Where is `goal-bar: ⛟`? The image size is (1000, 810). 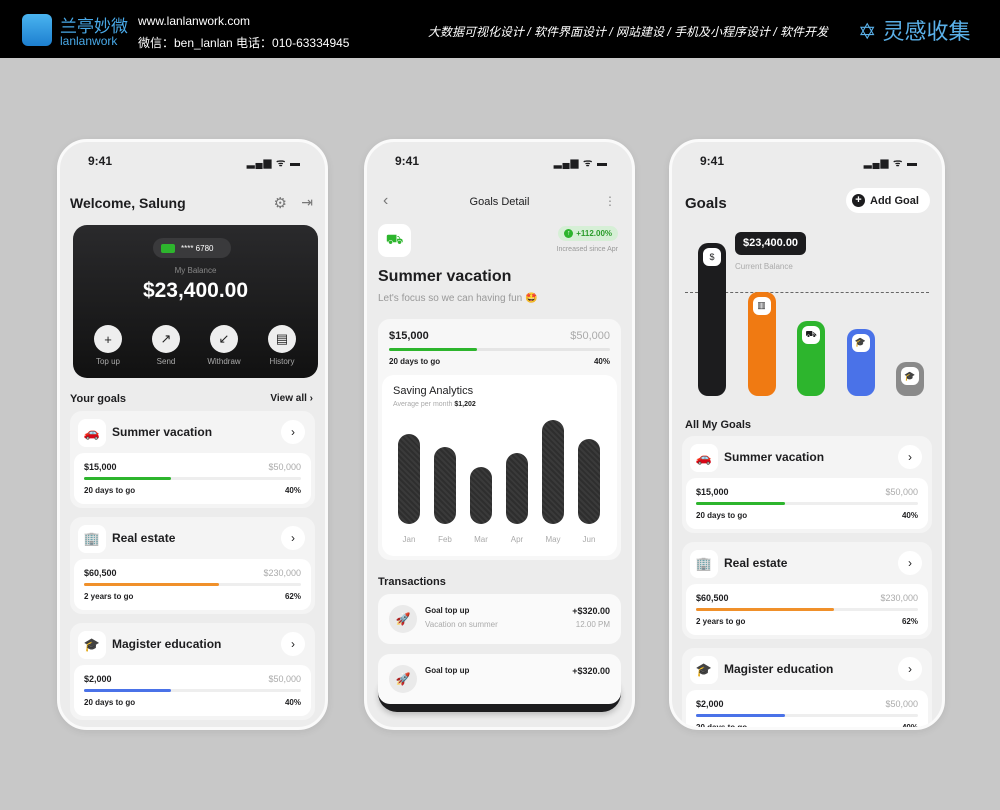 goal-bar: ⛟ is located at coordinates (811, 358).